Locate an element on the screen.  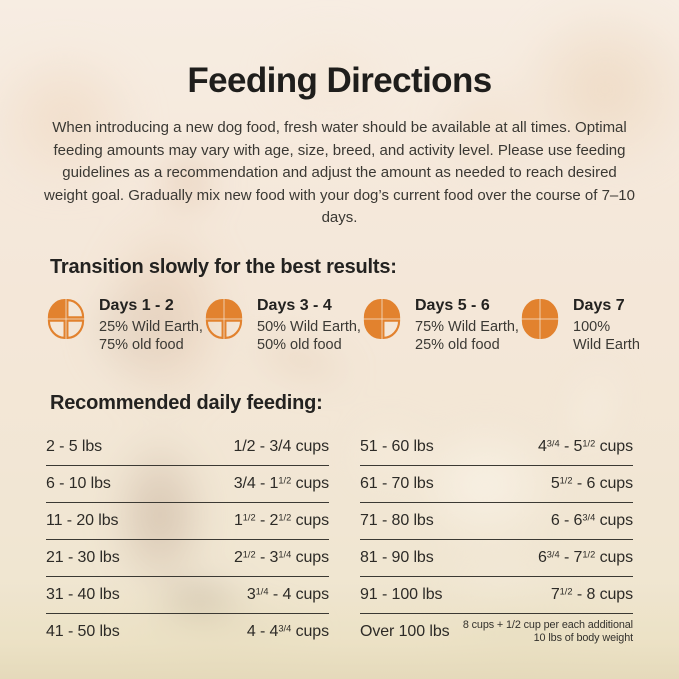
table-row: 31 - 40 lbs 31/4 - 4 cups is located at coordinates (187, 594).